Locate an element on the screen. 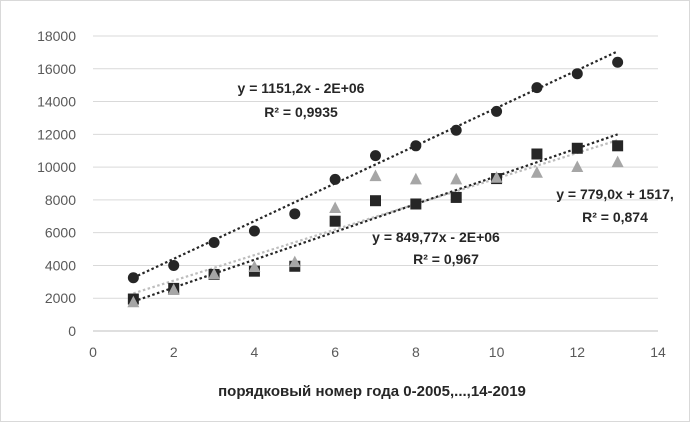 This screenshot has height=423, width=691. trendline-r-squared: R² = 0,874 is located at coordinates (615, 217).